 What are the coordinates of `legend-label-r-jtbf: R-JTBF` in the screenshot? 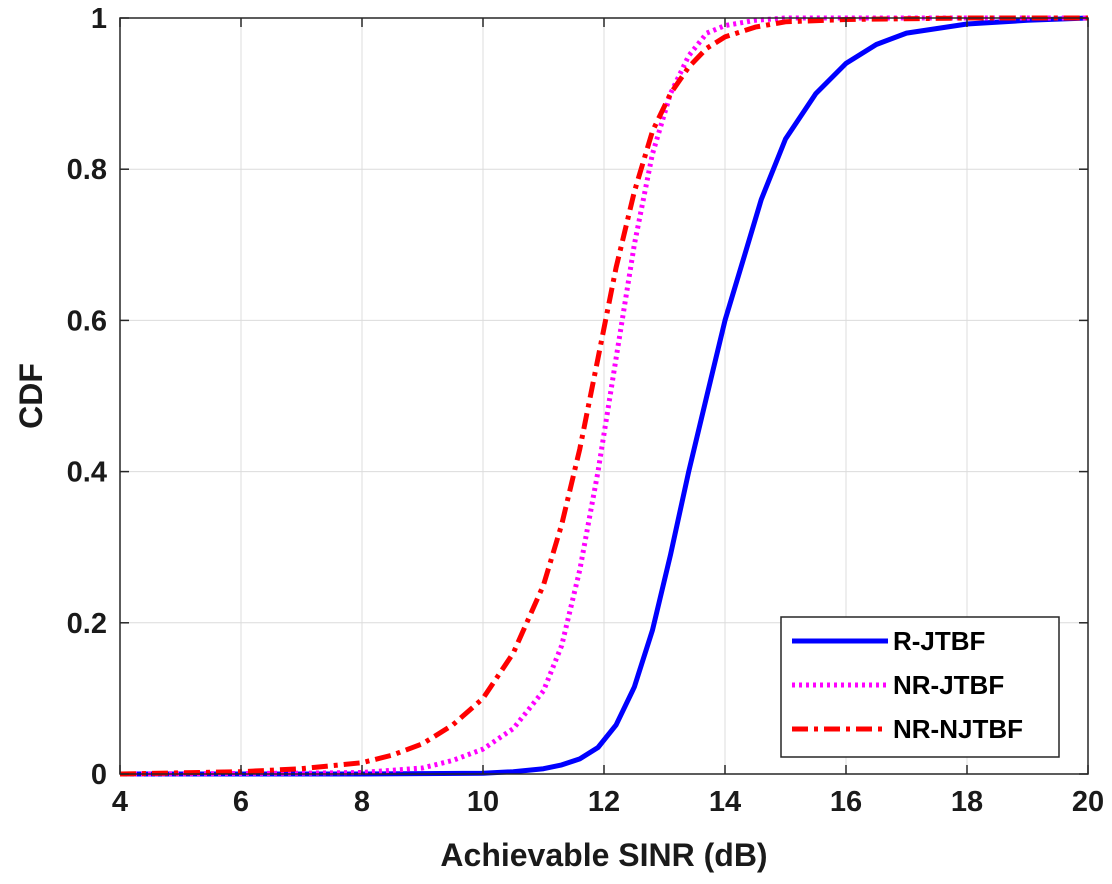 It's located at (939, 641).